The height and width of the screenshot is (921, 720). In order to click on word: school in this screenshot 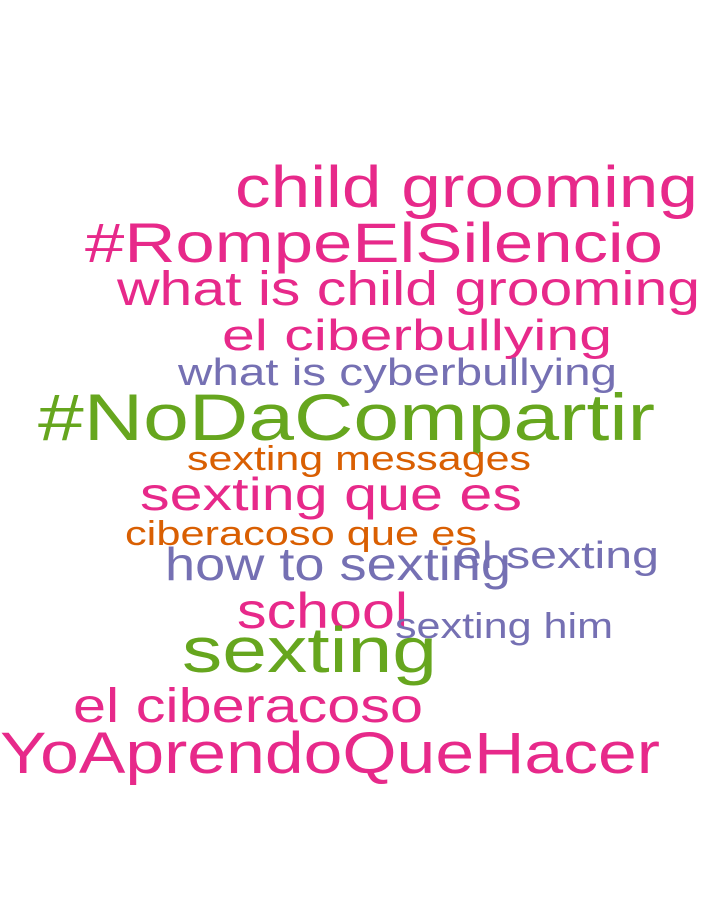, I will do `click(322, 611)`.